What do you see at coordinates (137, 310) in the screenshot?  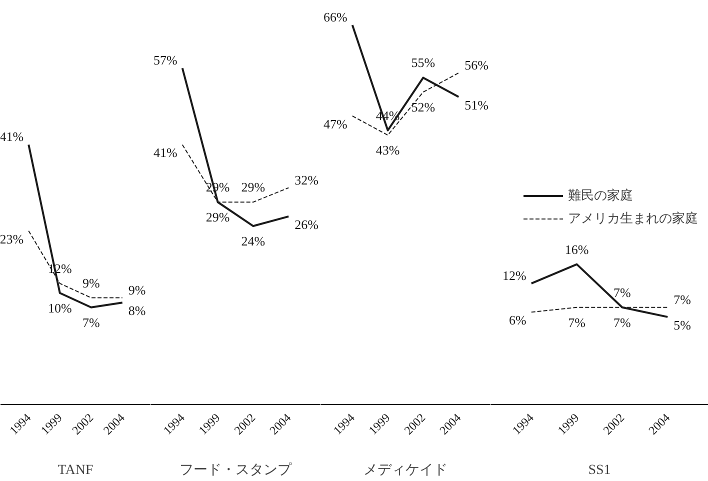 I see `data-label: 8%` at bounding box center [137, 310].